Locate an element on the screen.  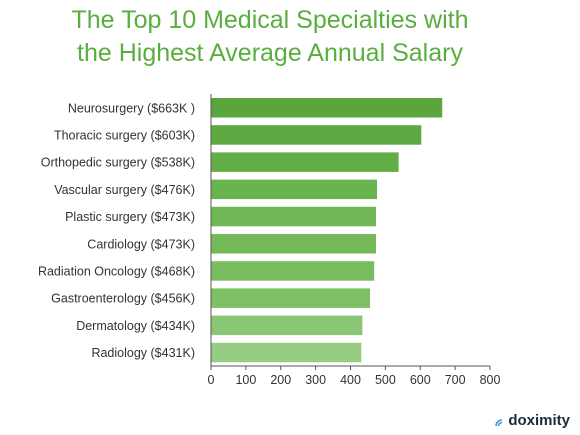
category-label-6: Cardiology ($473K) is located at coordinates (141, 244).